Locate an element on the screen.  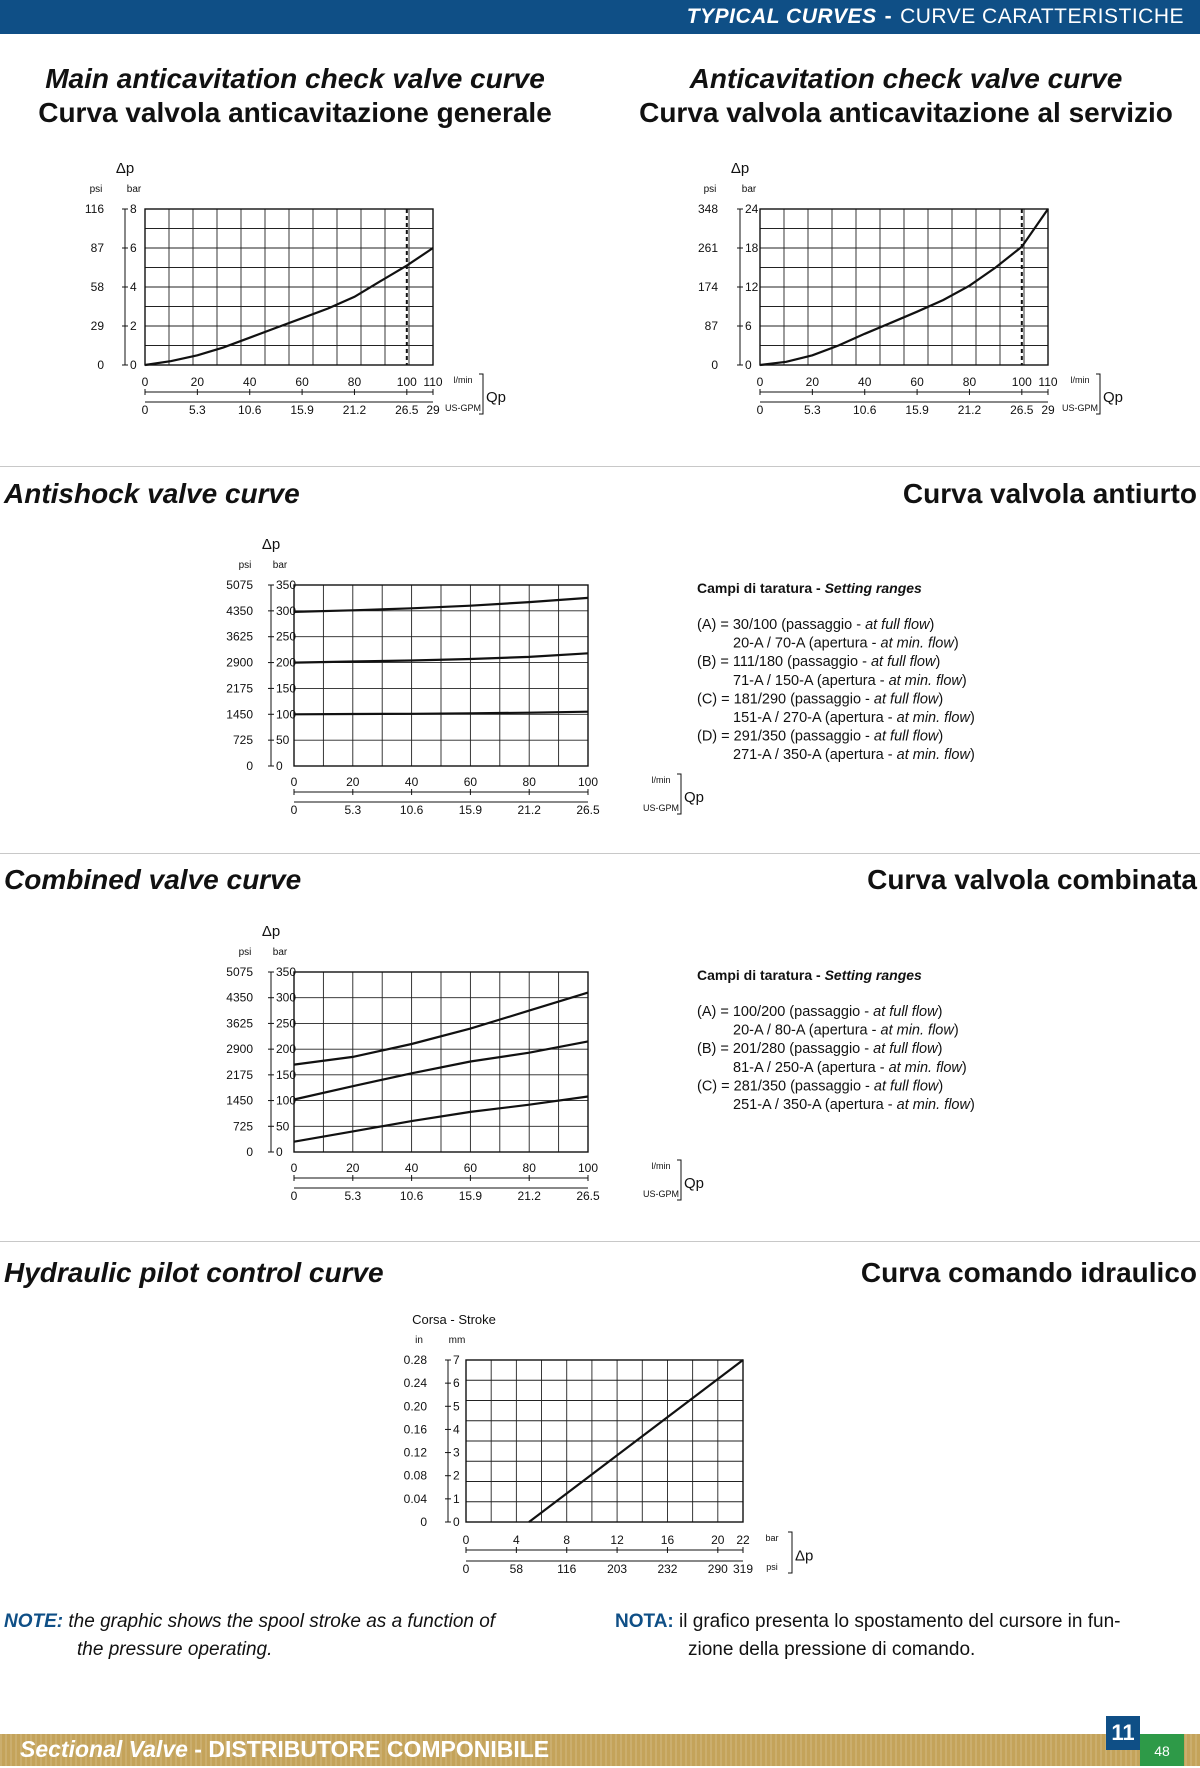
x-tick-label-bottom: 319 is located at coordinates (743, 1569).